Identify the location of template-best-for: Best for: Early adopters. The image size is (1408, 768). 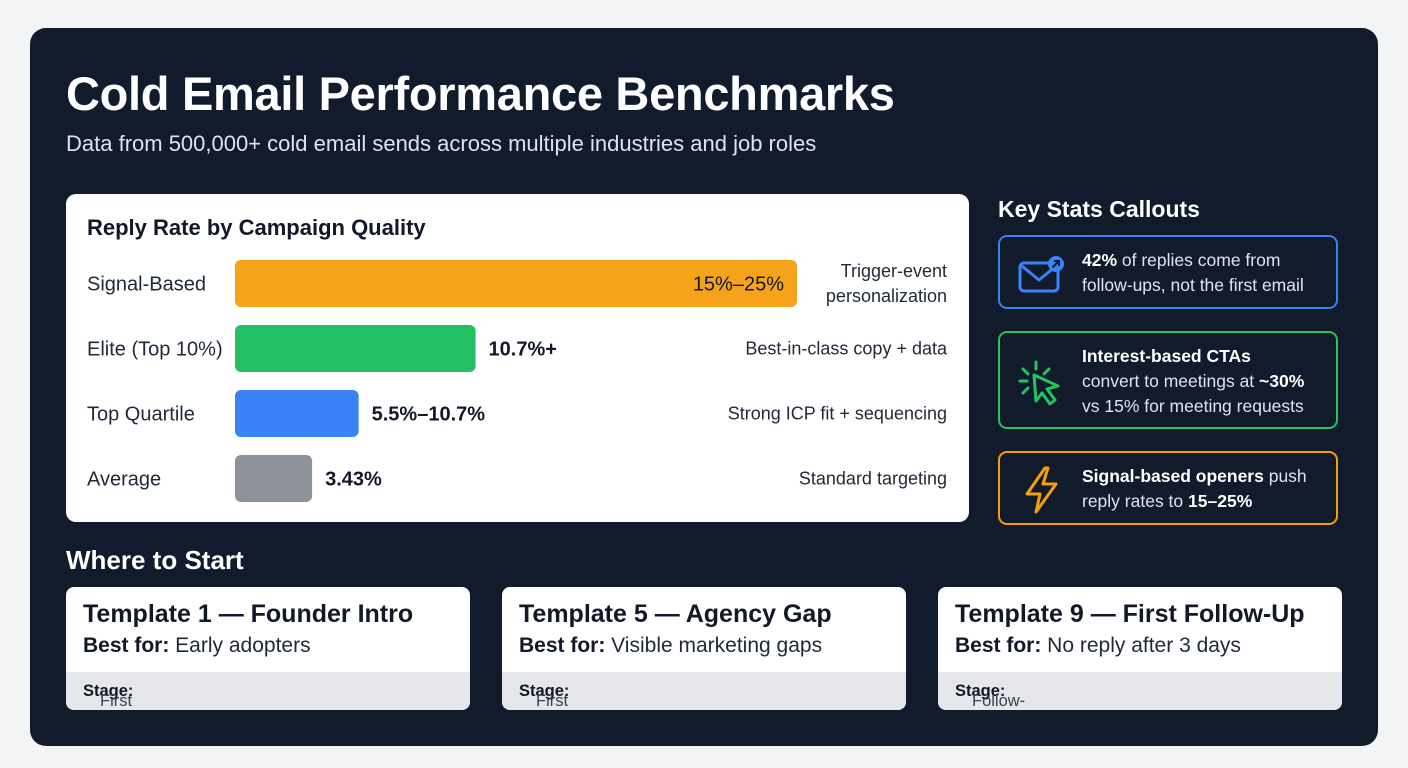
(197, 645).